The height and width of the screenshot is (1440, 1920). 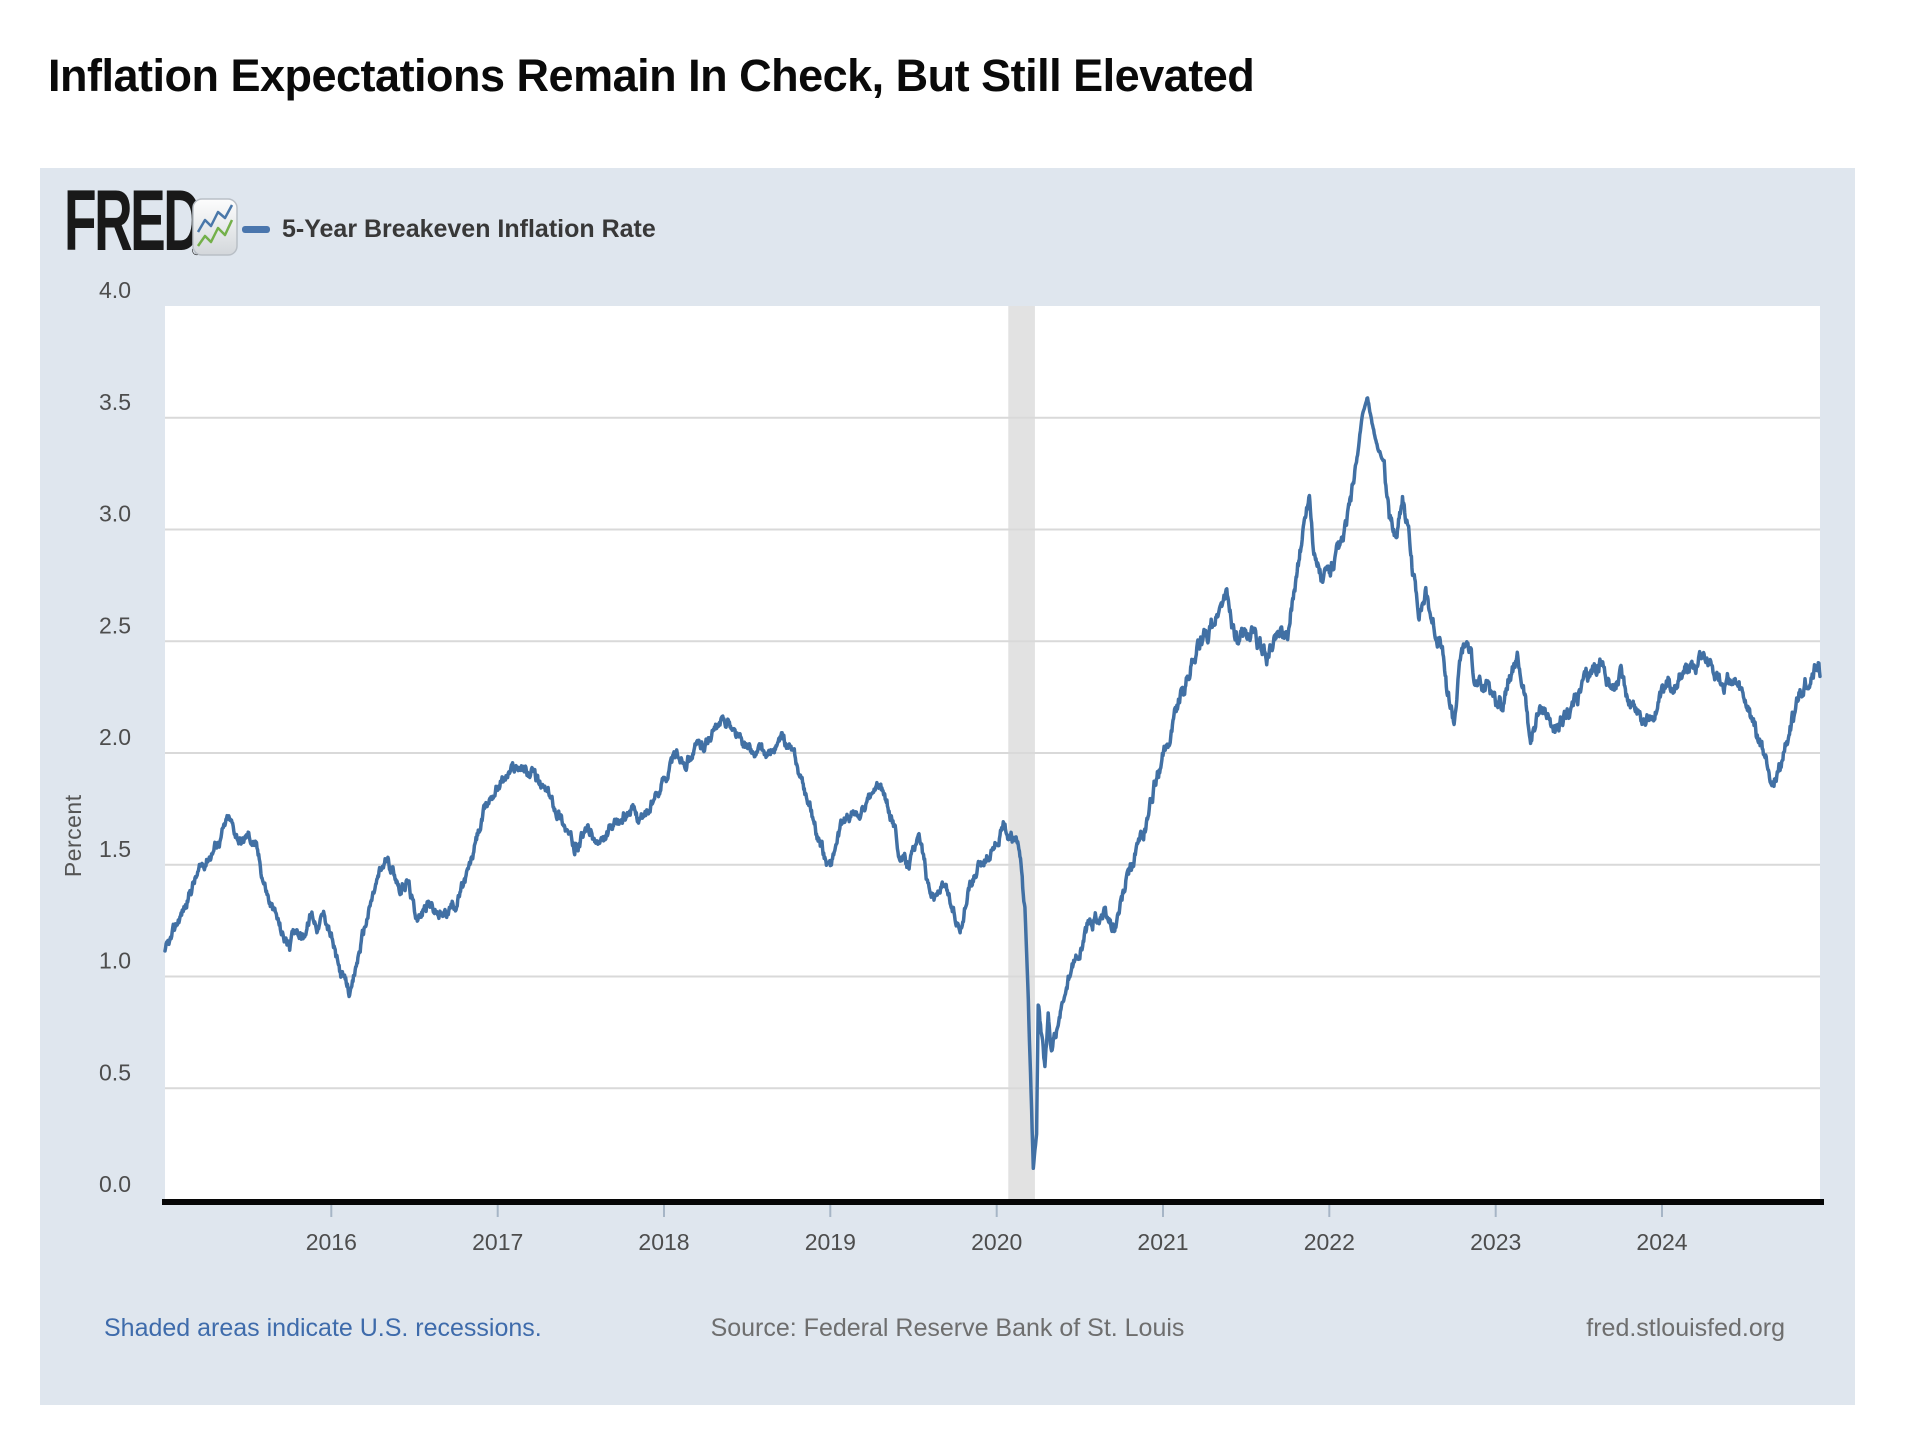 What do you see at coordinates (1685, 1328) in the screenshot?
I see `fred-site-label: fred.stlouisfed.org` at bounding box center [1685, 1328].